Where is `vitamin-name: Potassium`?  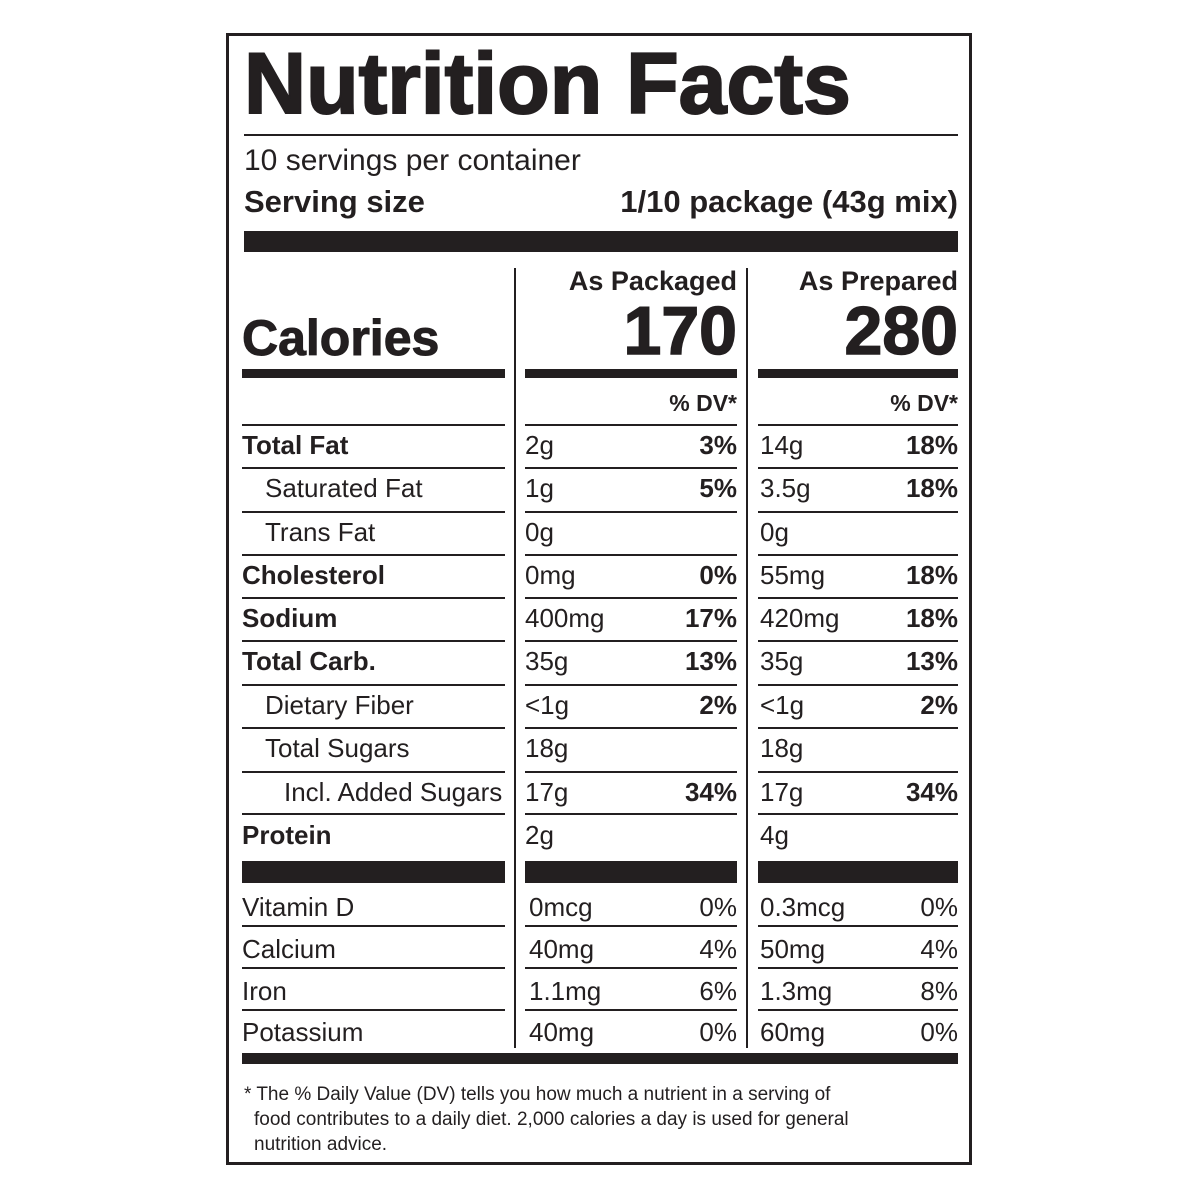
vitamin-name: Potassium is located at coordinates (303, 1032).